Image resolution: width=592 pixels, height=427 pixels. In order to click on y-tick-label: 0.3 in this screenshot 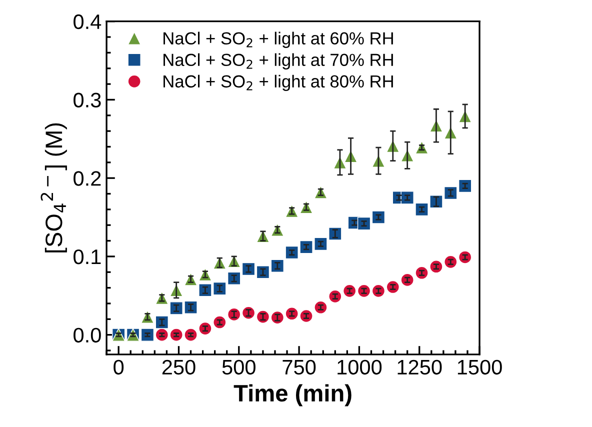, I will do `click(87, 100)`.